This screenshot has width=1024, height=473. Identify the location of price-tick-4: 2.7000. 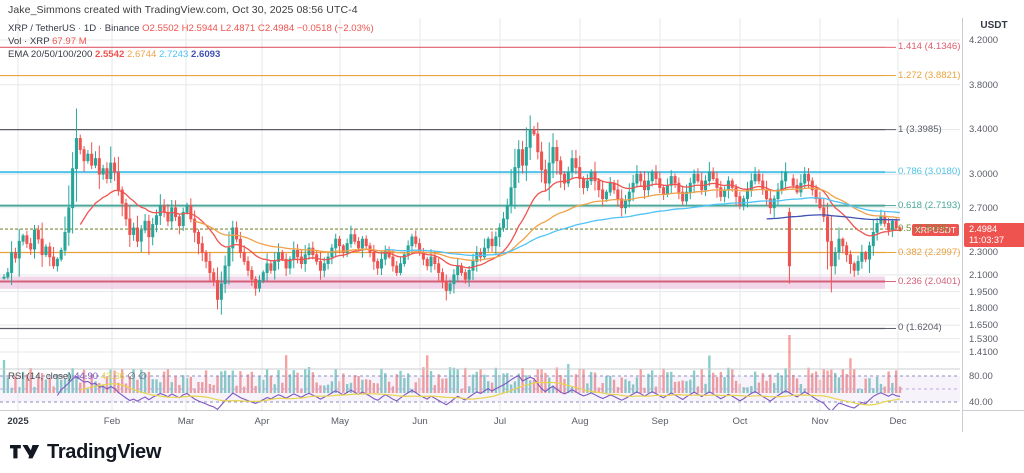
(984, 208).